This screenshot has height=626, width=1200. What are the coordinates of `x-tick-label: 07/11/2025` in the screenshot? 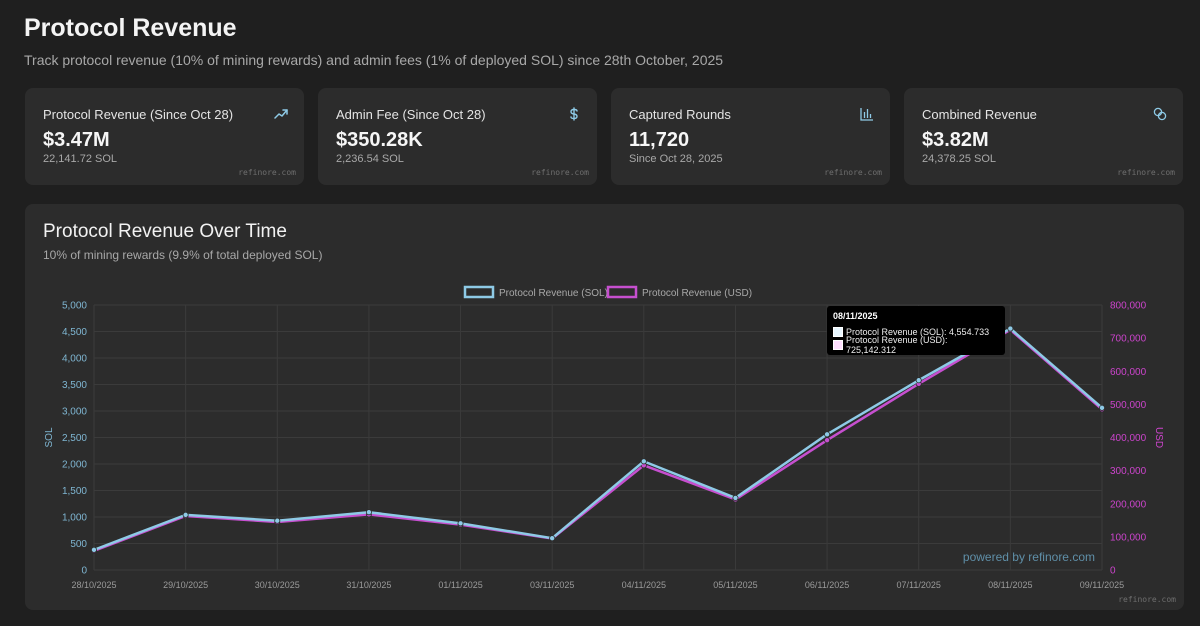 It's located at (919, 585).